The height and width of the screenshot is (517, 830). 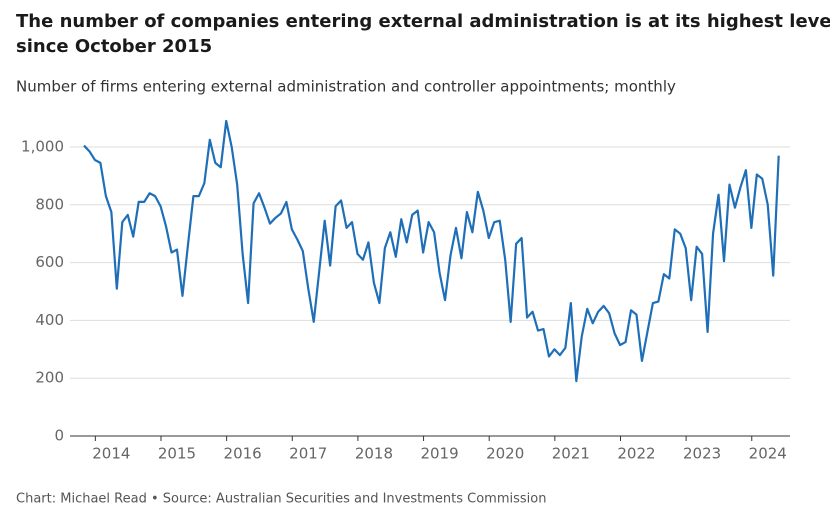 What do you see at coordinates (243, 454) in the screenshot?
I see `x-tick-label: 2016` at bounding box center [243, 454].